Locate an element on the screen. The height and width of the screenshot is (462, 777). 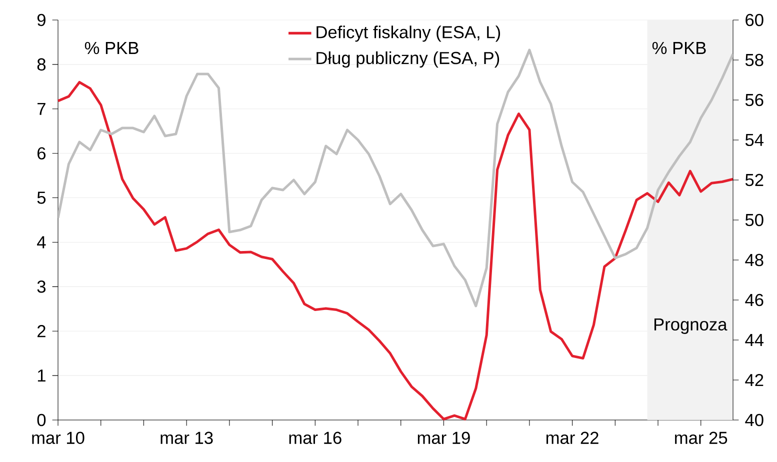
x-tick-label: mar 25 is located at coordinates (701, 438).